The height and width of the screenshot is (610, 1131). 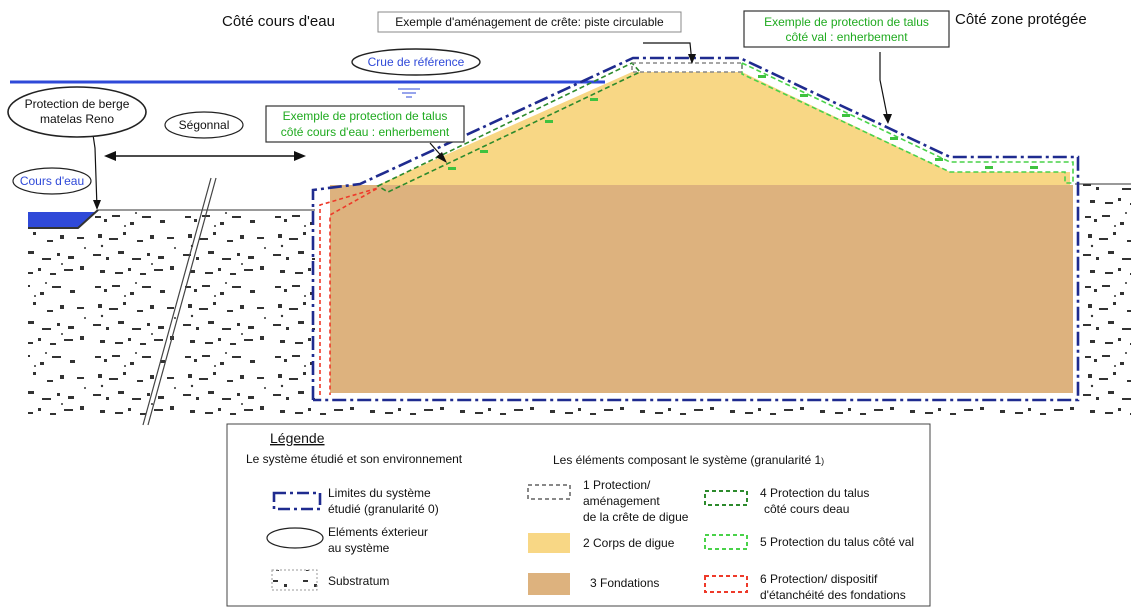 What do you see at coordinates (278, 21) in the screenshot?
I see `left-side-header: Côté cours d'eau` at bounding box center [278, 21].